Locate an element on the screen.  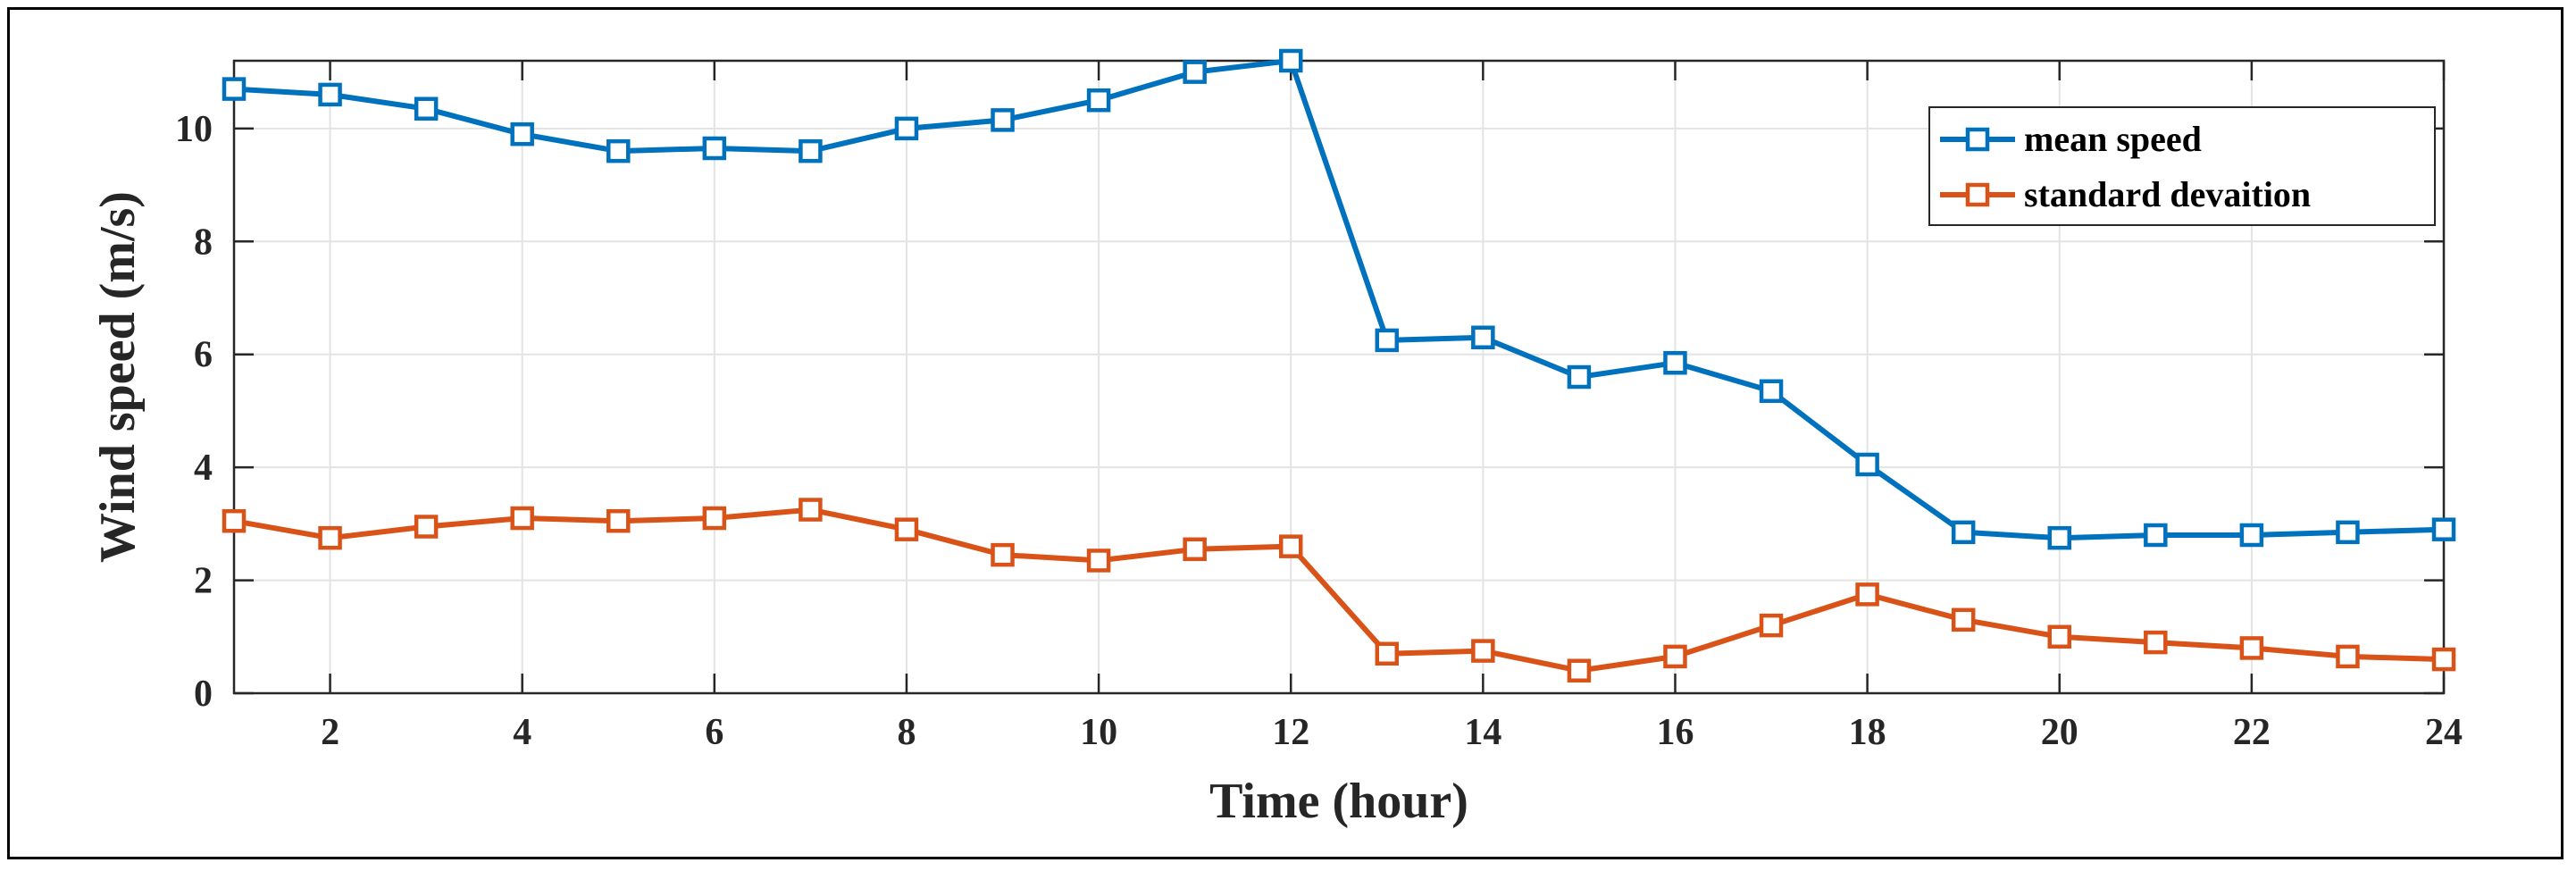
x-tick-label: 18 is located at coordinates (1868, 732).